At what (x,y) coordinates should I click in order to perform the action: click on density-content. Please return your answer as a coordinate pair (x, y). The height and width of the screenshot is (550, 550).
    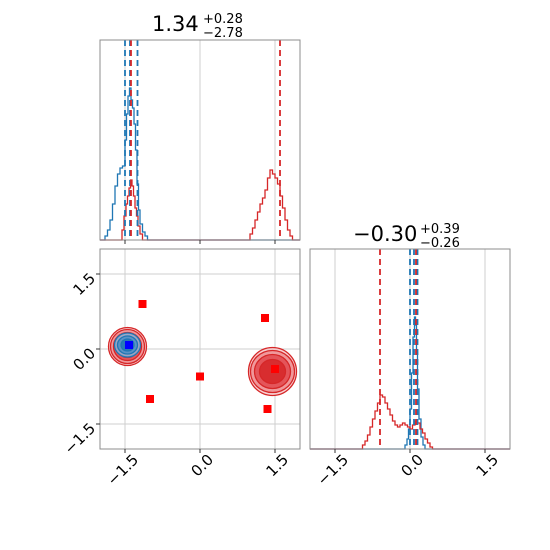
    Looking at the image, I should click on (202, 356).